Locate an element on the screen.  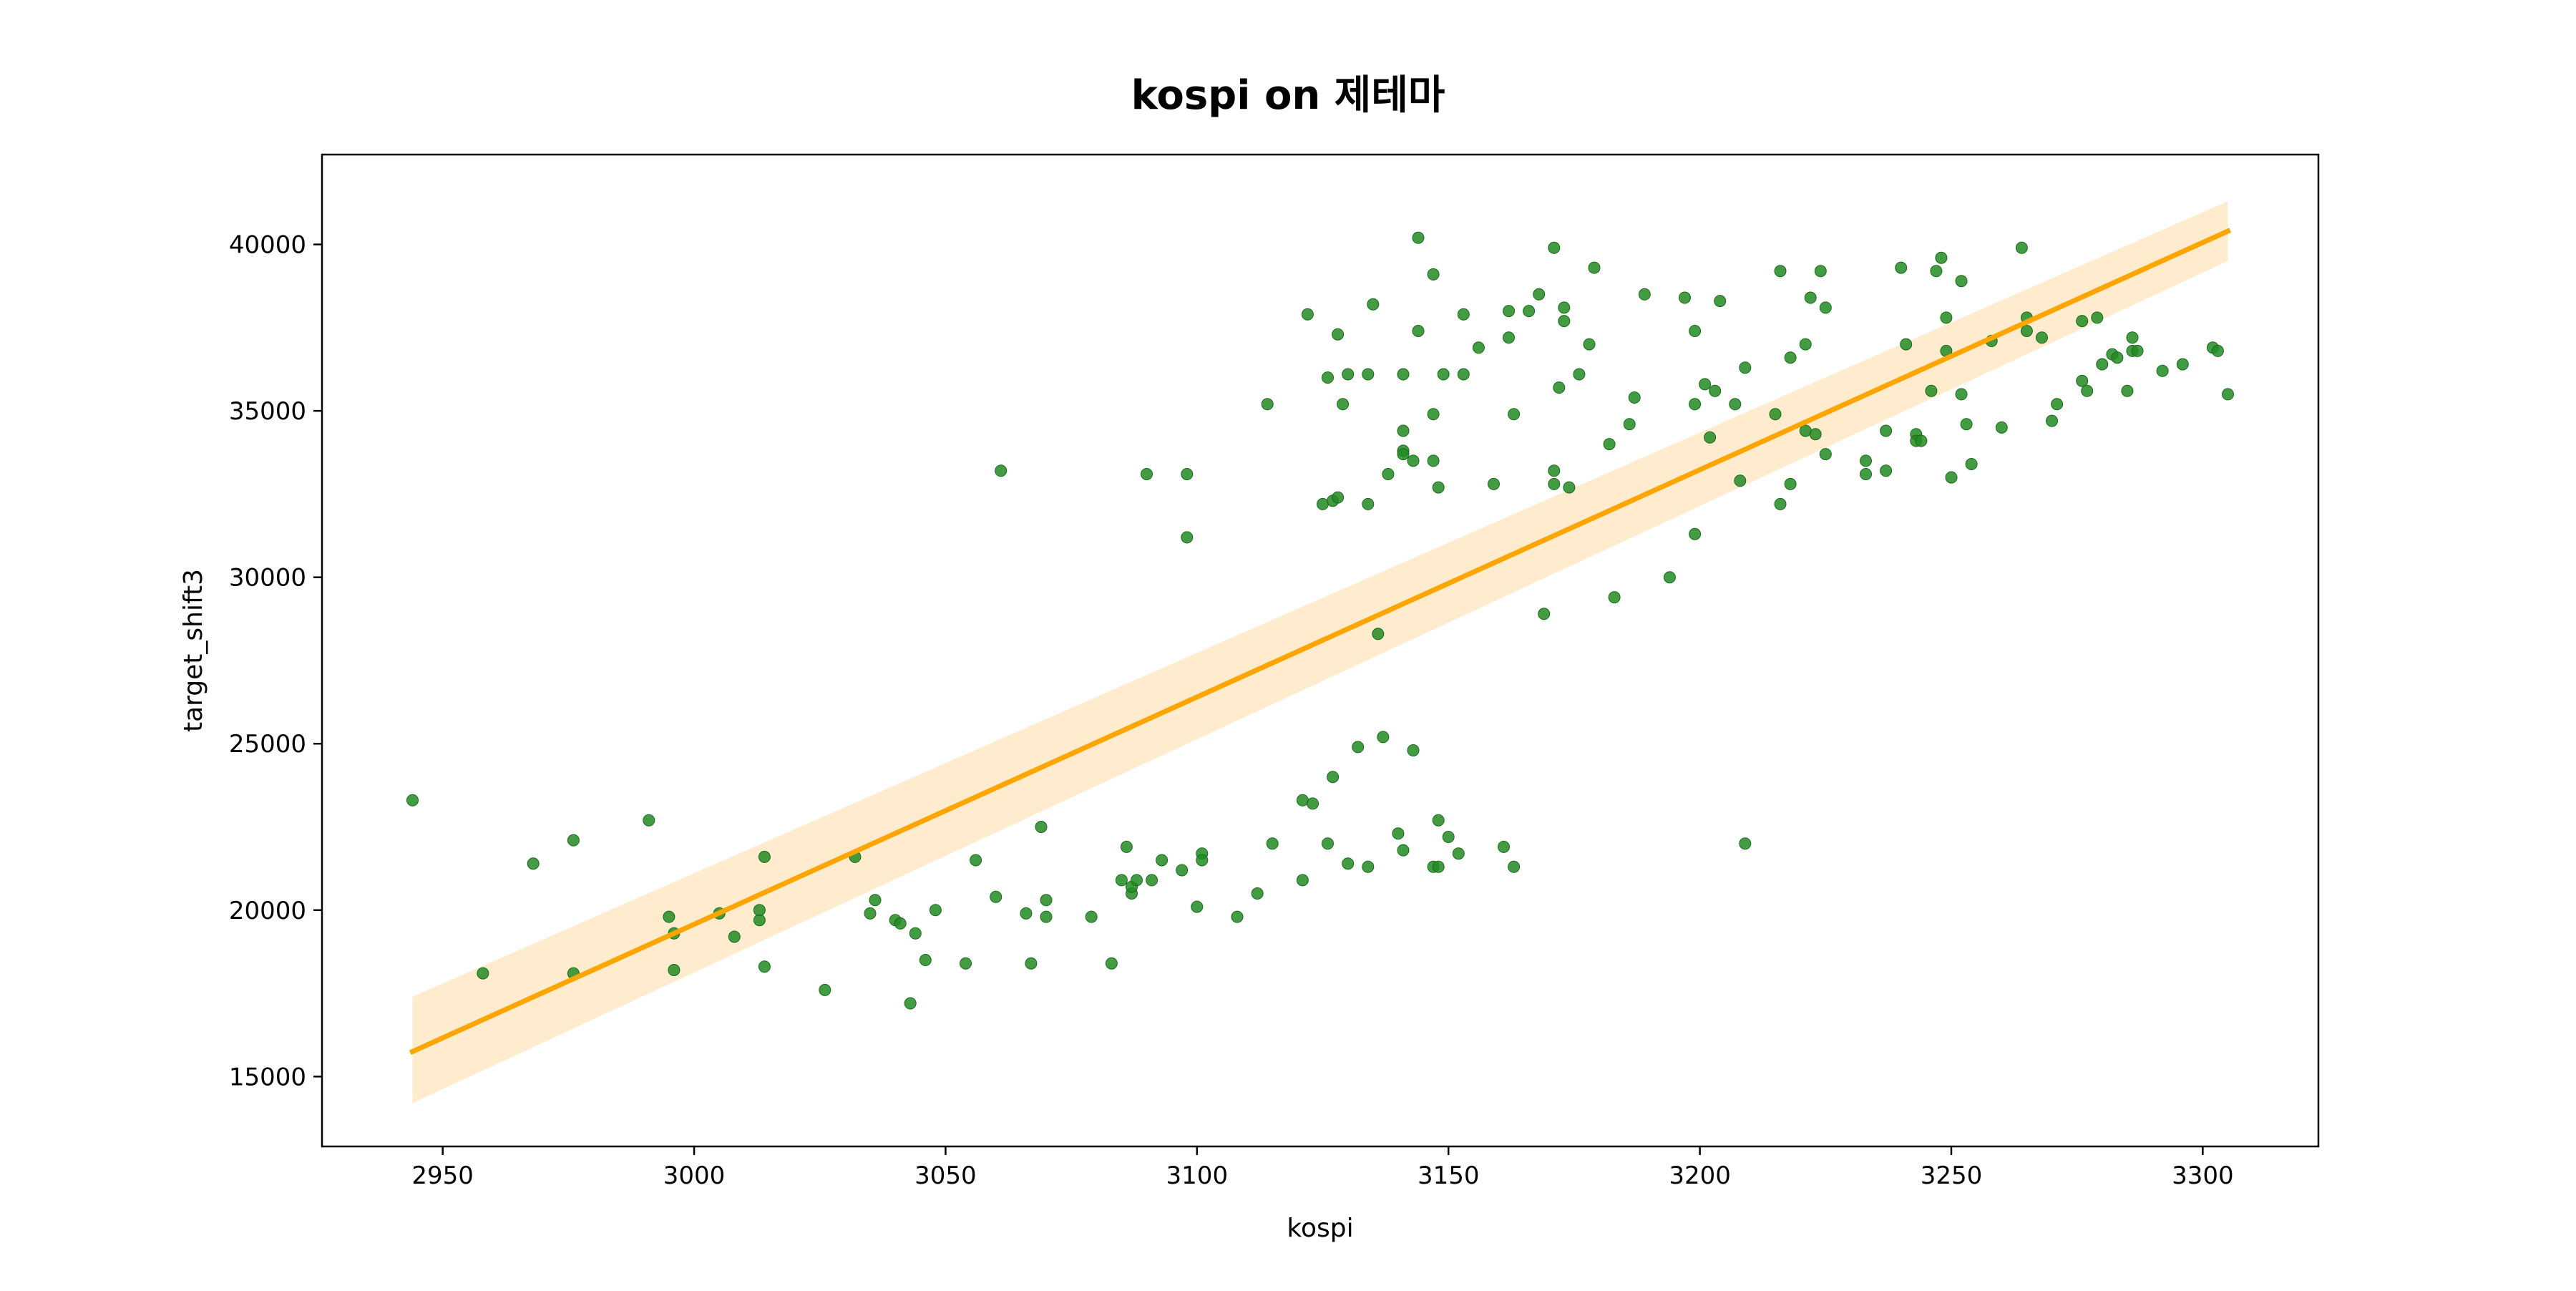
y-axis-label: target_shift3 is located at coordinates (193, 650).